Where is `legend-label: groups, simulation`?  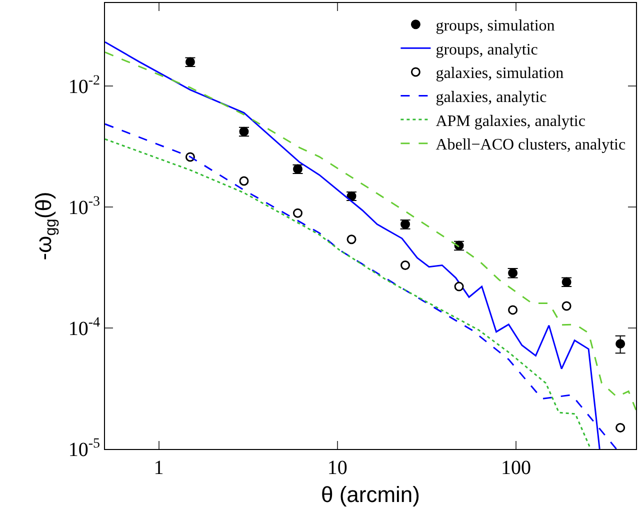 legend-label: groups, simulation is located at coordinates (495, 26).